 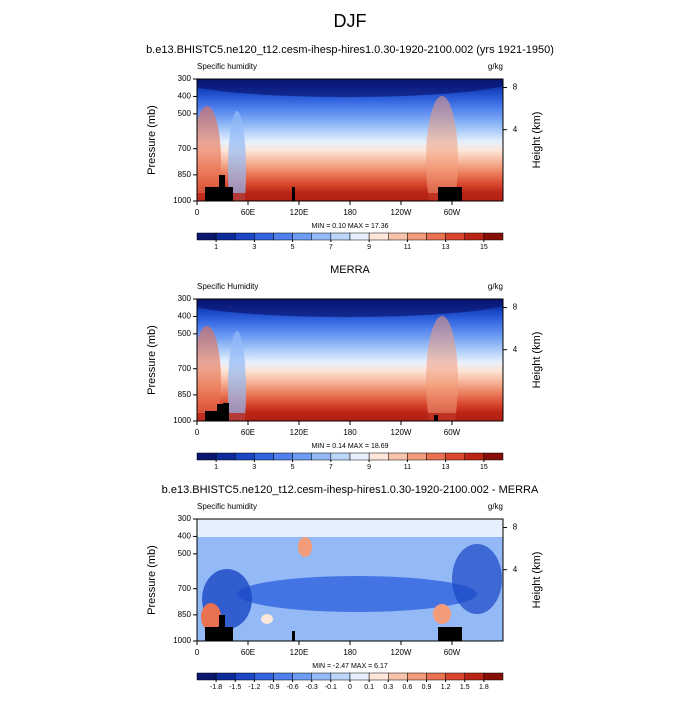 I want to click on colorbar-label: -0.6, so click(x=293, y=687).